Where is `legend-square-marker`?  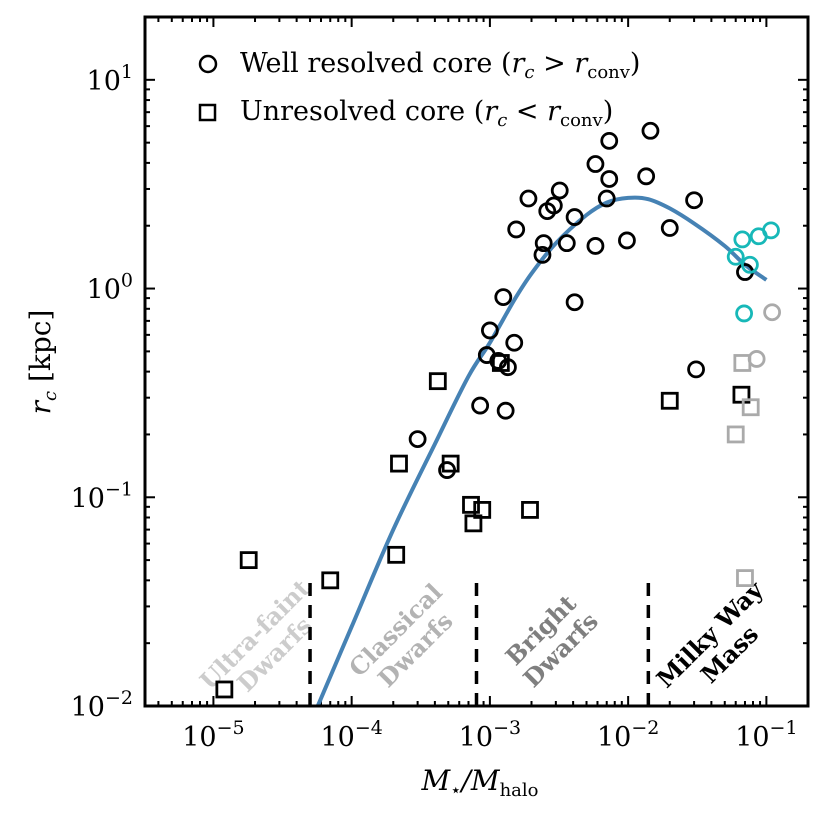 legend-square-marker is located at coordinates (207, 112).